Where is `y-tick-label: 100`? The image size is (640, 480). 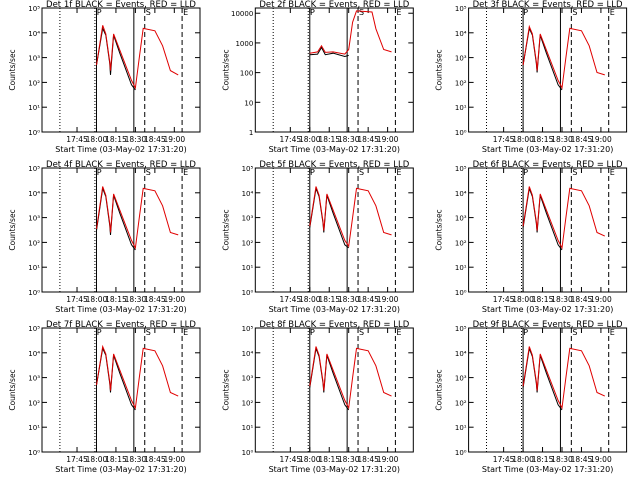 y-tick-label: 100 is located at coordinates (246, 74).